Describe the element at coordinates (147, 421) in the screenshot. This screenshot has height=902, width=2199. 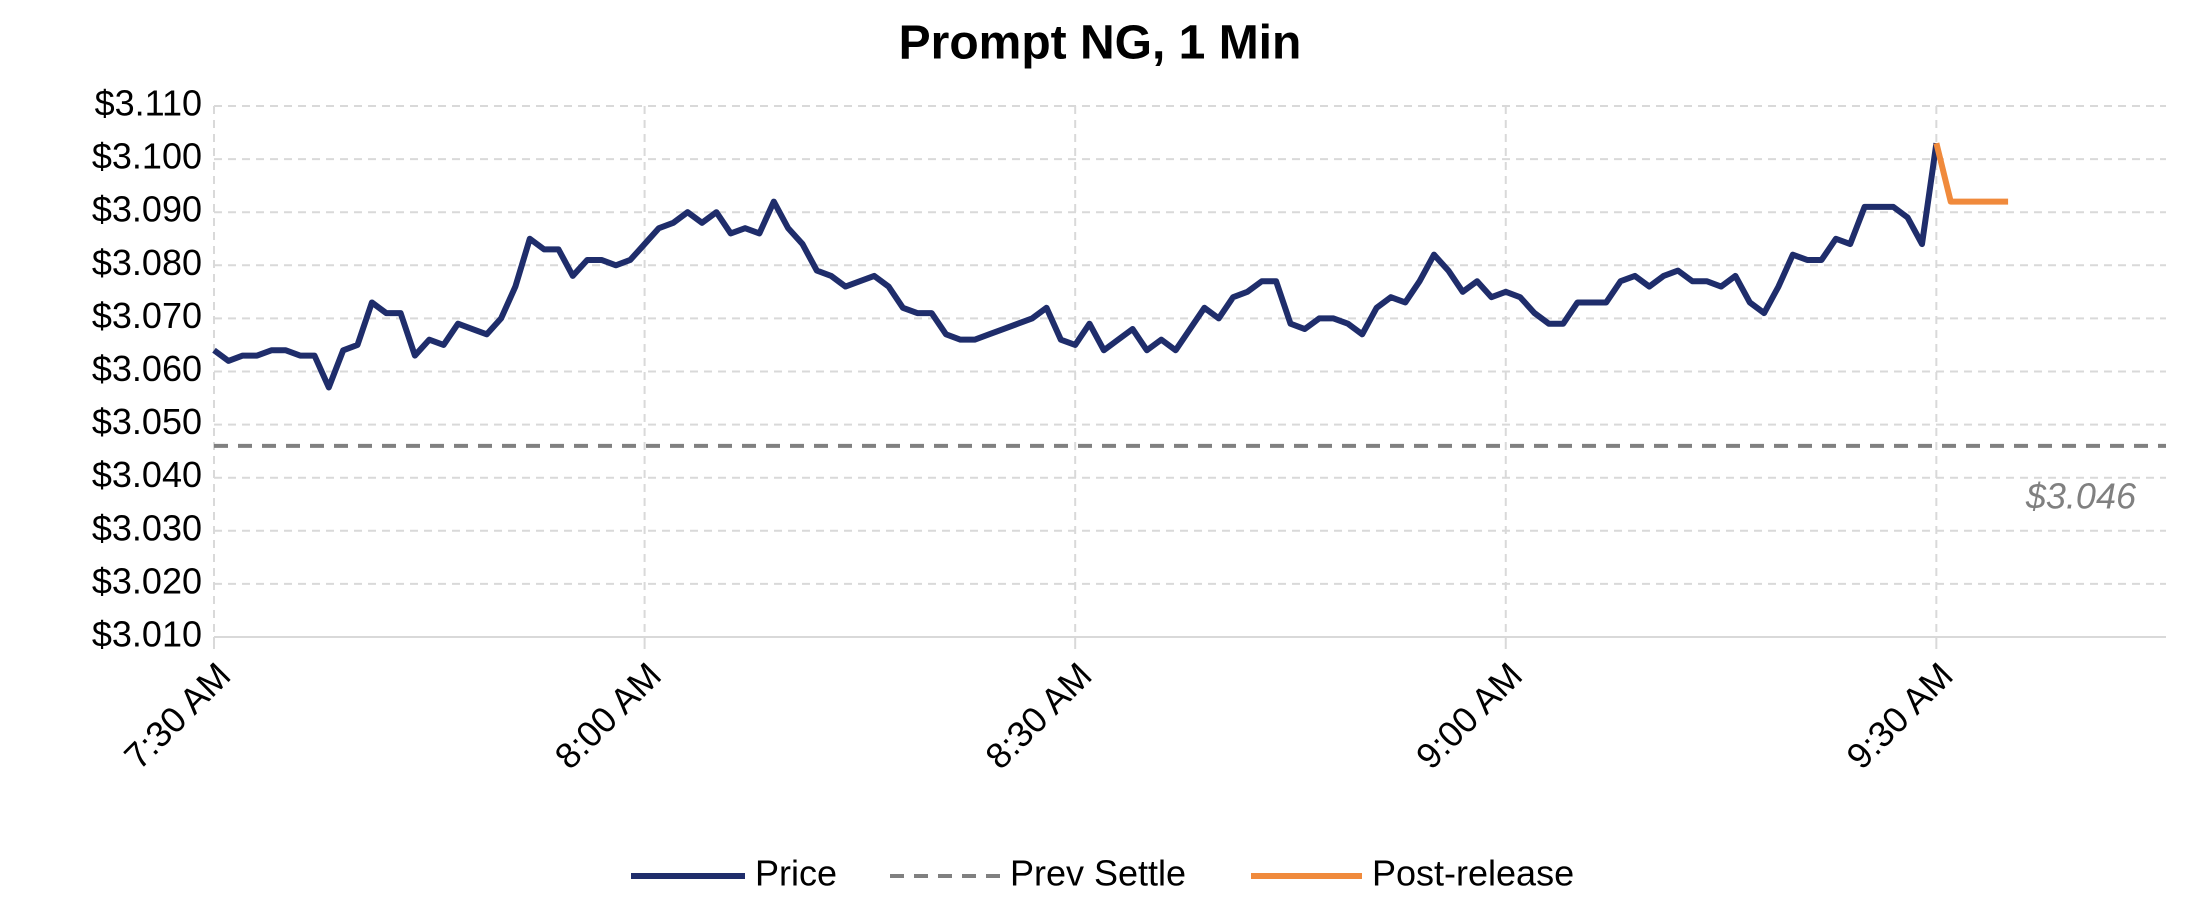
I see `y-tick-label: $3.050` at that location.